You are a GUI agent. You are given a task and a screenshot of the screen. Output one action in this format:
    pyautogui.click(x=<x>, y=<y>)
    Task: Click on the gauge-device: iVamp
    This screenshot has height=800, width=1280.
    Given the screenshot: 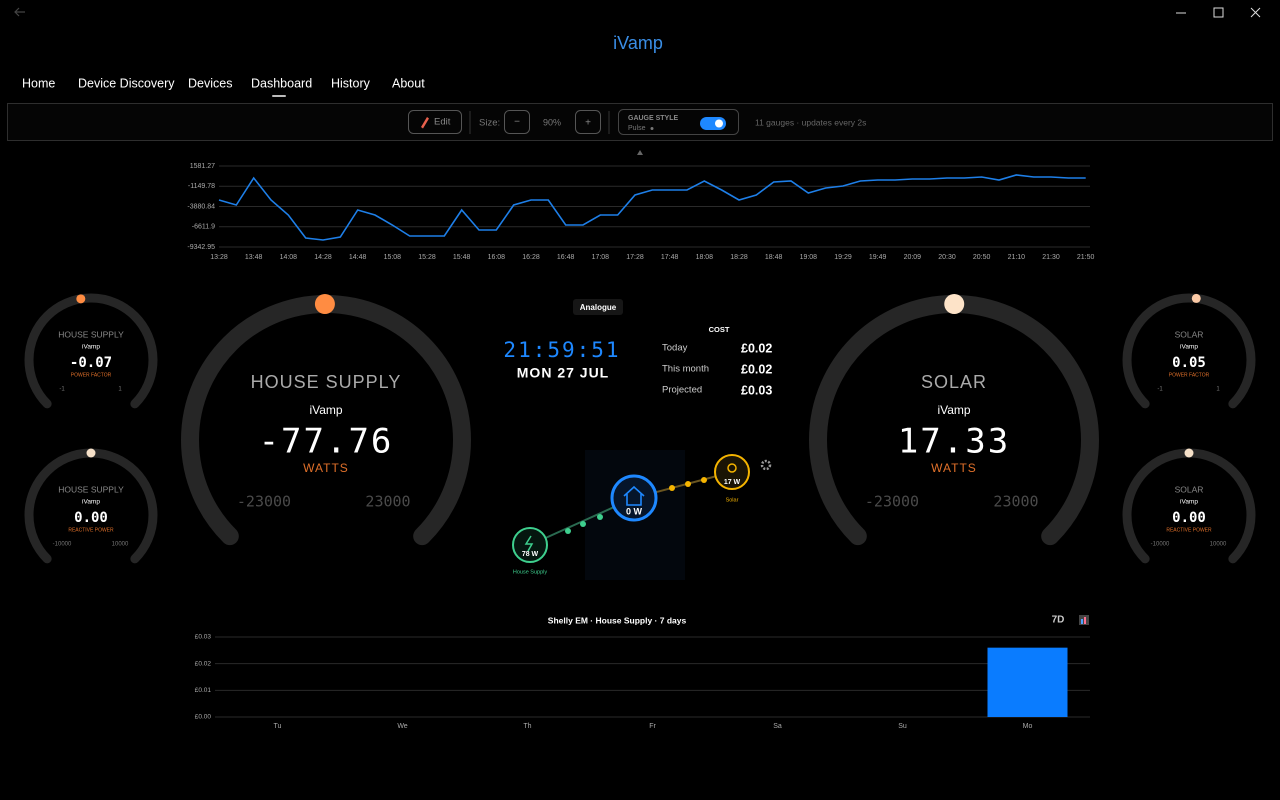 What is the action you would take?
    pyautogui.click(x=953, y=410)
    